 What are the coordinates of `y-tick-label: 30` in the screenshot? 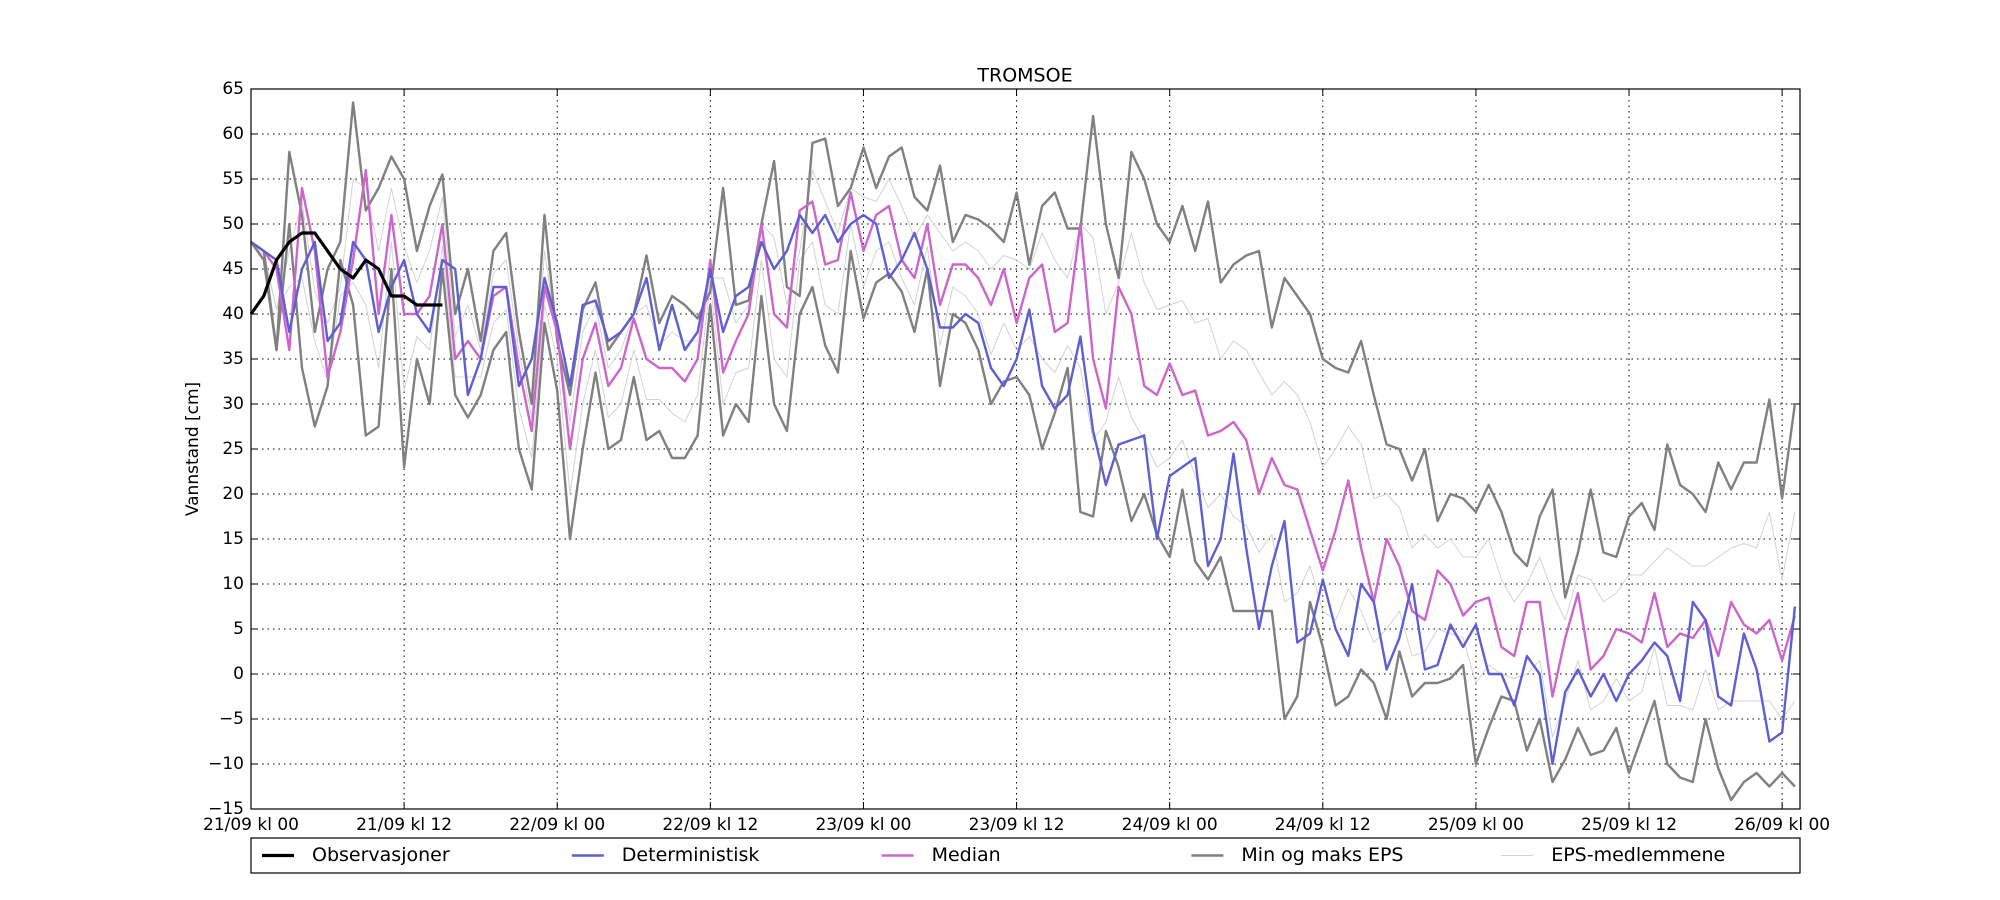 It's located at (233, 404).